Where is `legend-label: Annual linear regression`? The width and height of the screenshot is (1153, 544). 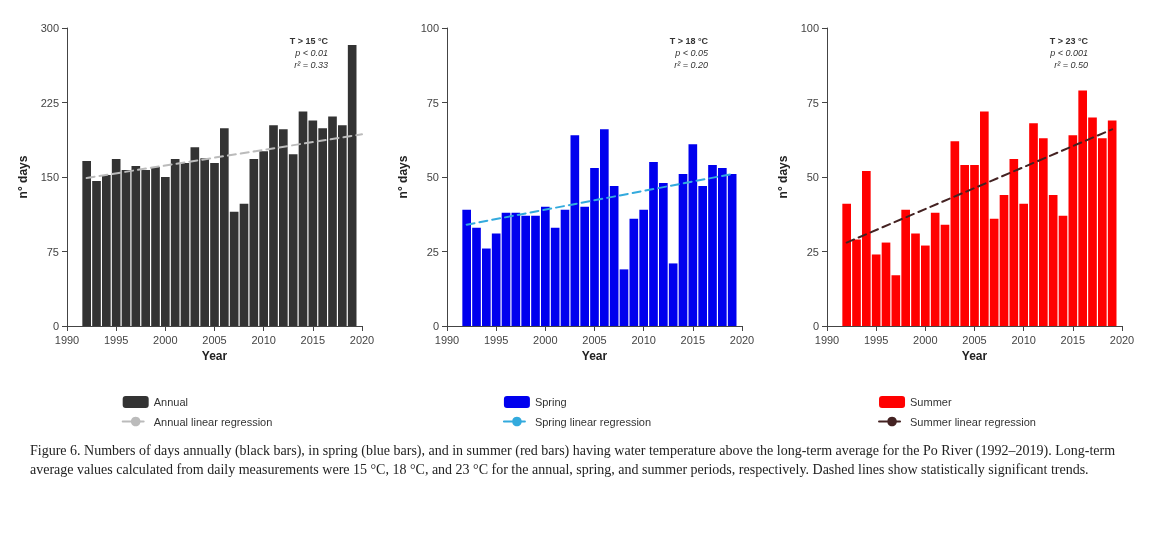 legend-label: Annual linear regression is located at coordinates (212, 421).